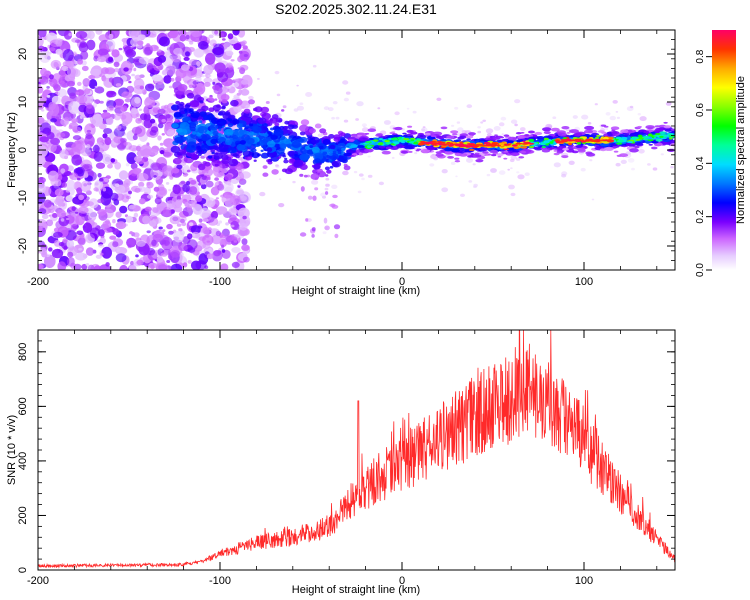 Image resolution: width=750 pixels, height=600 pixels. What do you see at coordinates (23, 198) in the screenshot?
I see `heat-yticks-label-1: -10` at bounding box center [23, 198].